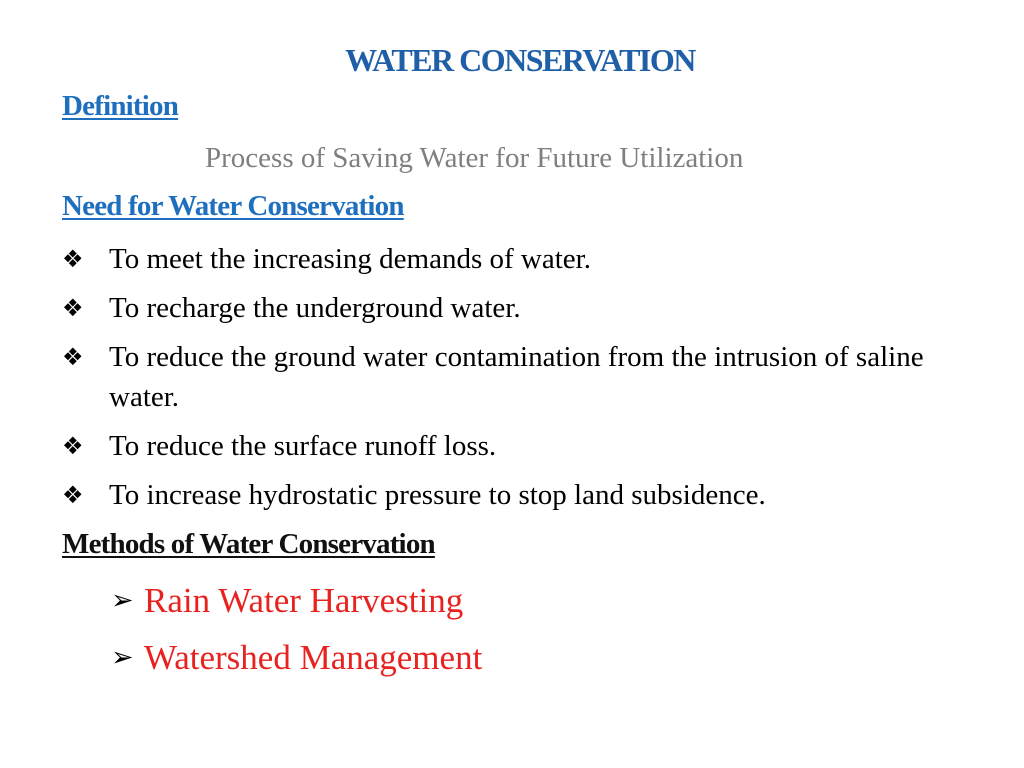 This screenshot has height=768, width=1024. I want to click on method-item-text: Watershed Management, so click(313, 657).